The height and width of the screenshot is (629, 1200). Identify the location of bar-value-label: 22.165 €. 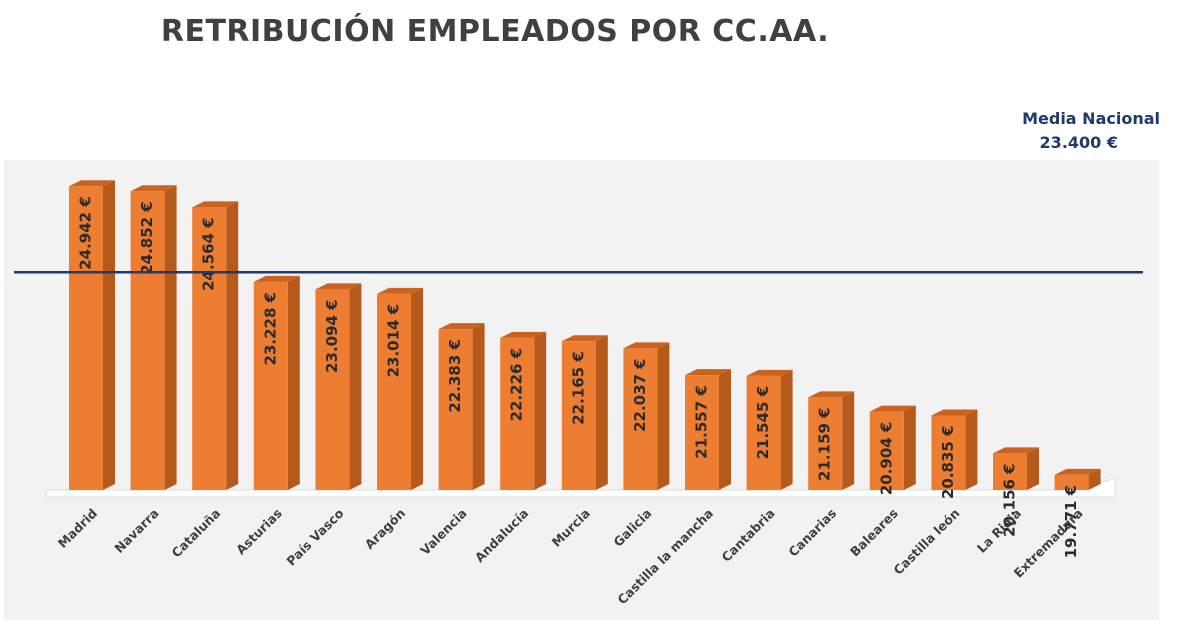
(578, 388).